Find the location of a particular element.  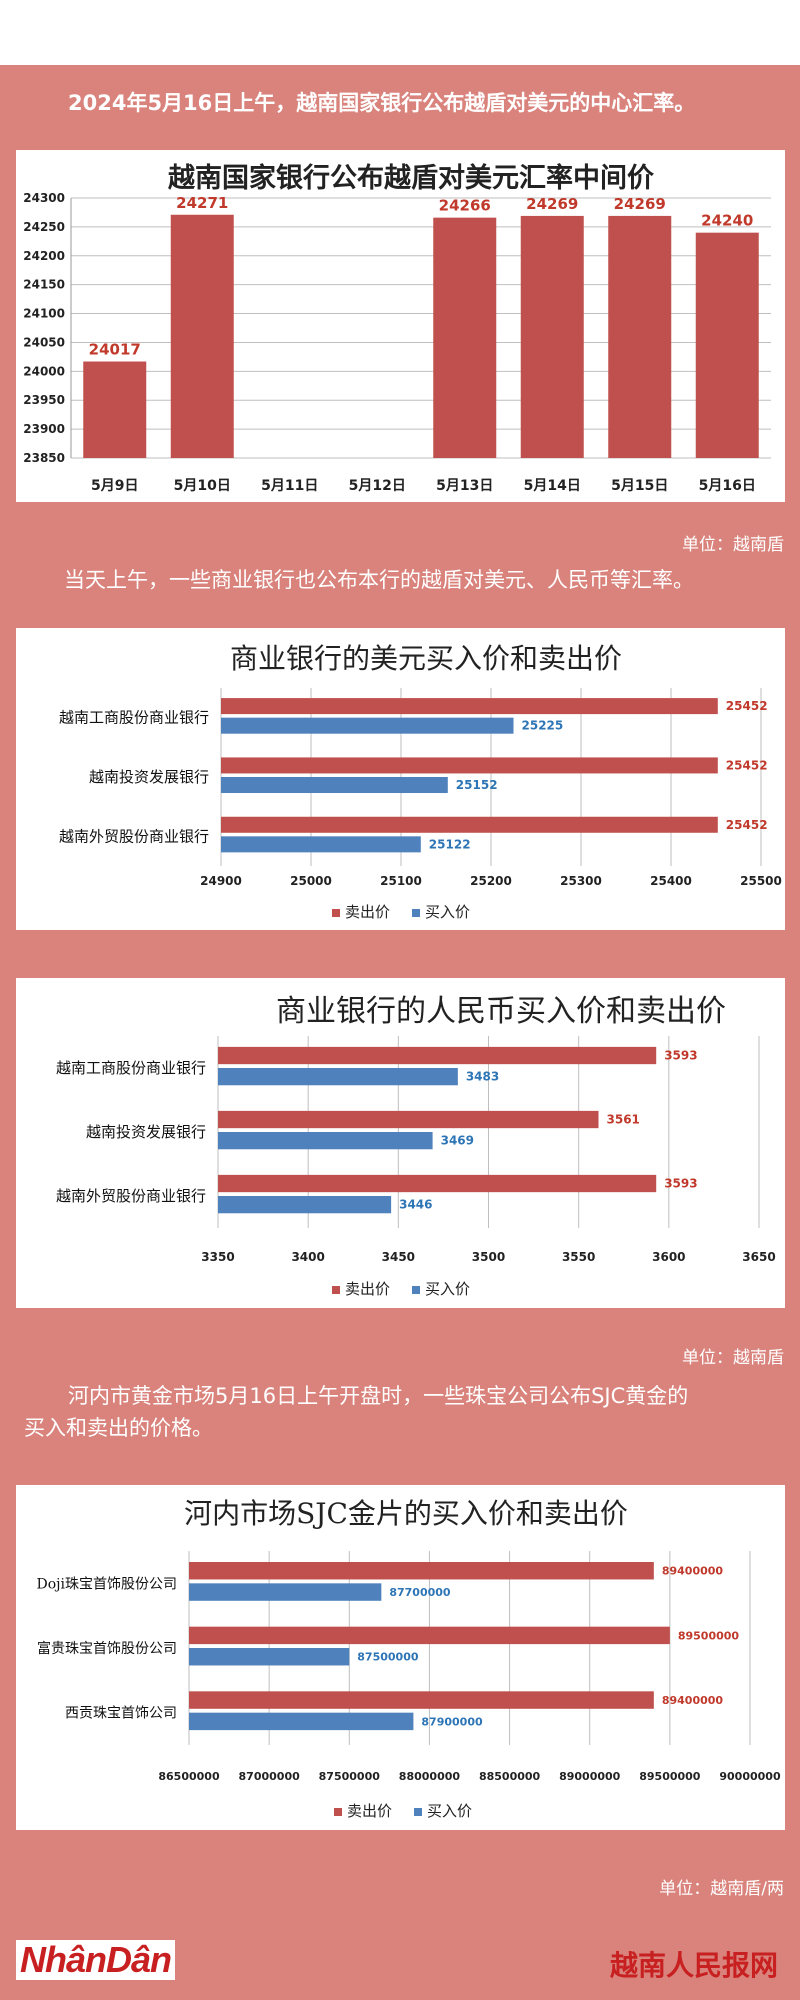

unit-label-2: 单位：越南盾 is located at coordinates (733, 1358).